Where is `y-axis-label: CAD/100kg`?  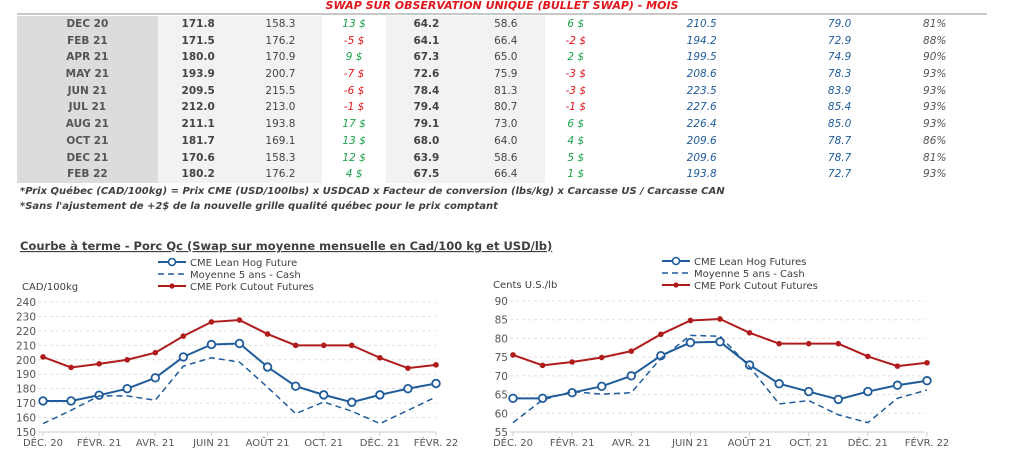
y-axis-label: CAD/100kg is located at coordinates (50, 287).